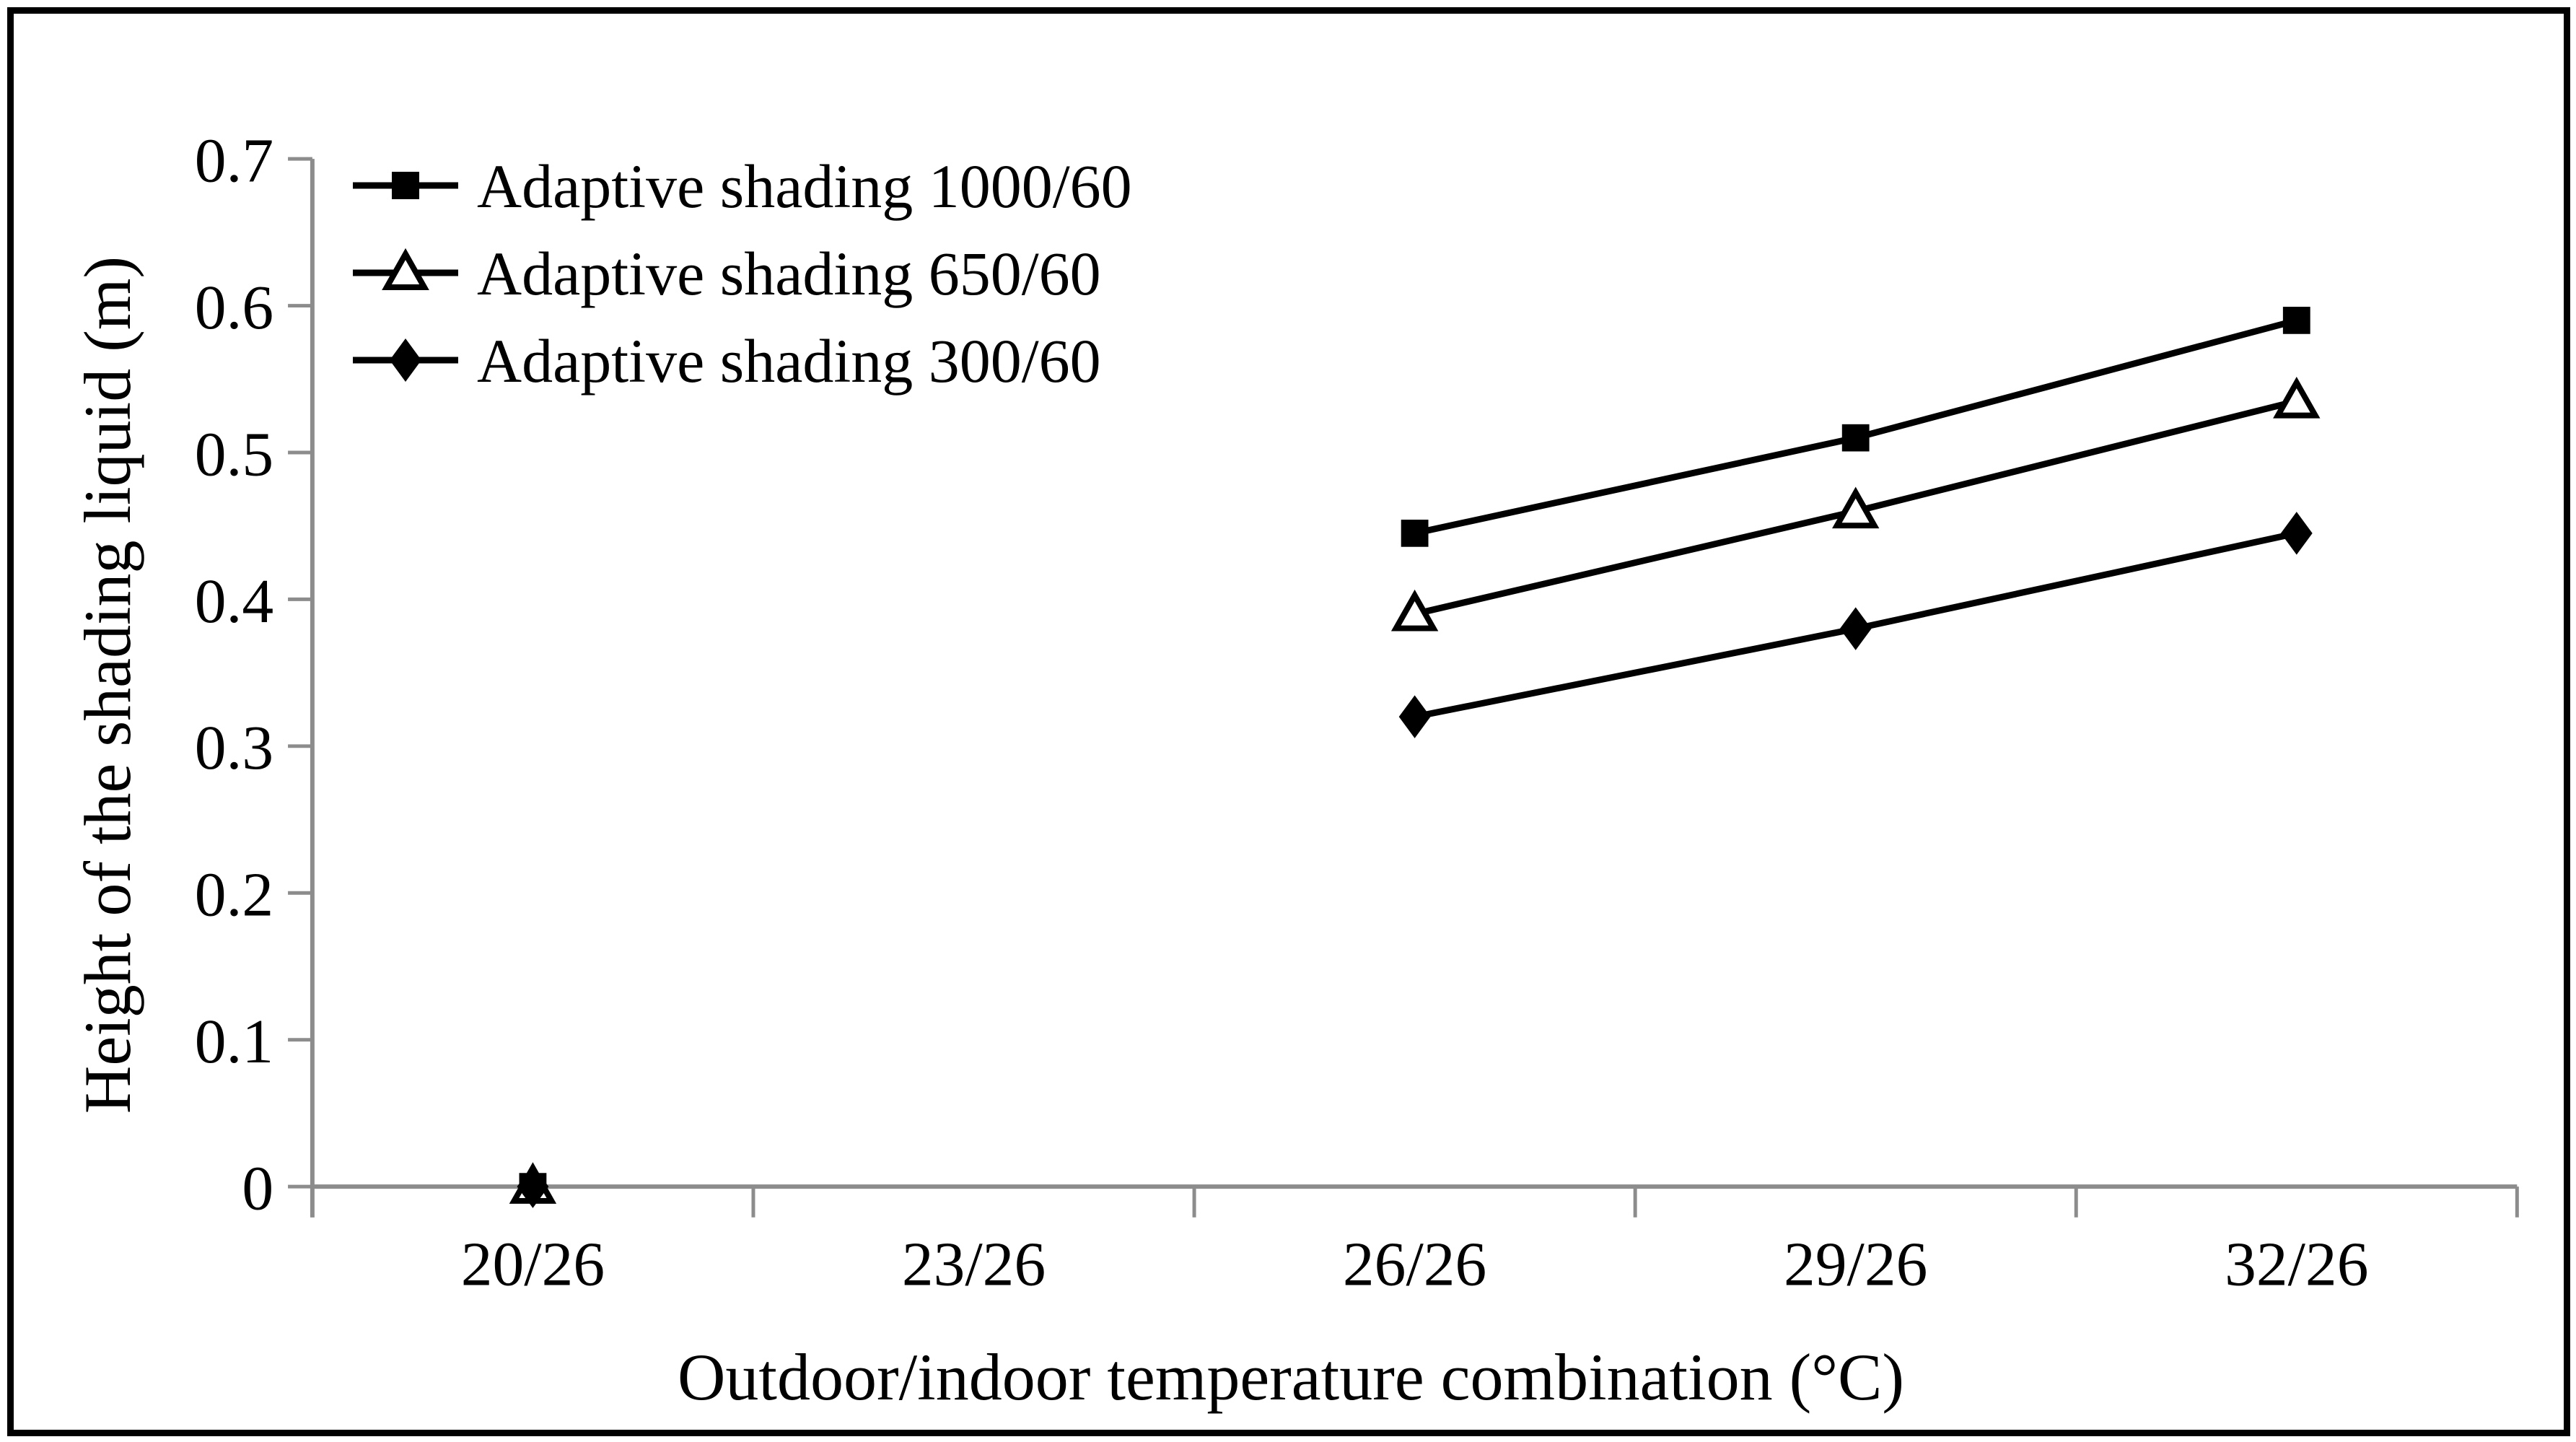 The image size is (2576, 1442). I want to click on legend-item-adaptive-shading-1000-60: Adaptive shading 1000/60, so click(741, 186).